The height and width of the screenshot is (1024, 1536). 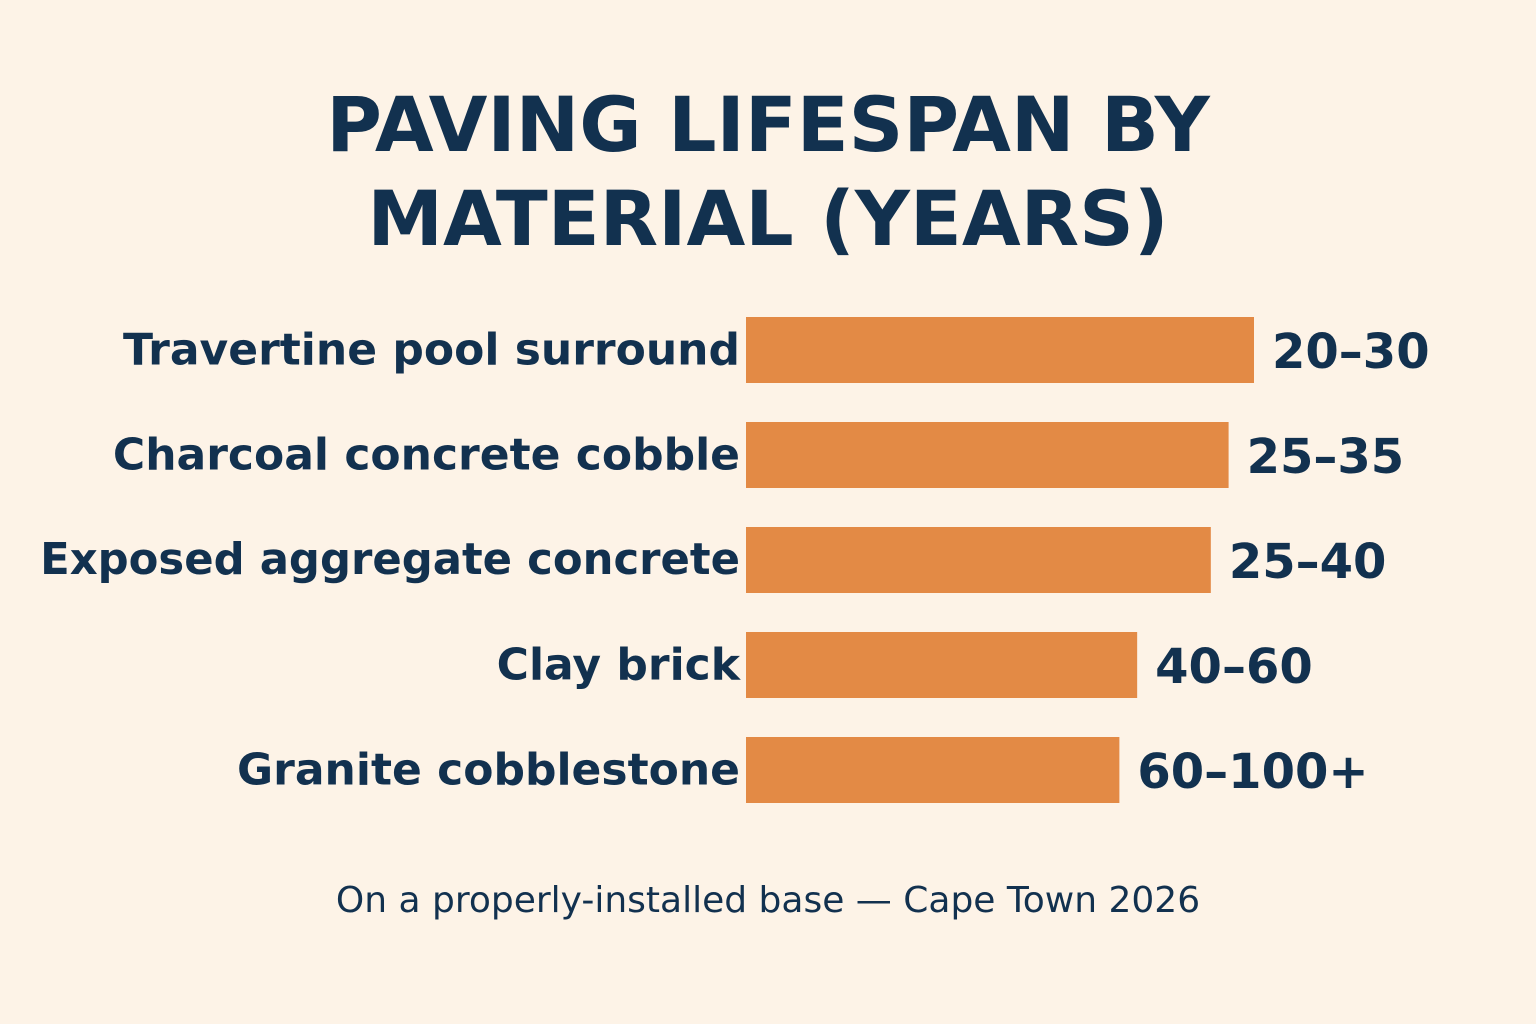 What do you see at coordinates (488, 770) in the screenshot?
I see `category-label-5: Granite cobblestone` at bounding box center [488, 770].